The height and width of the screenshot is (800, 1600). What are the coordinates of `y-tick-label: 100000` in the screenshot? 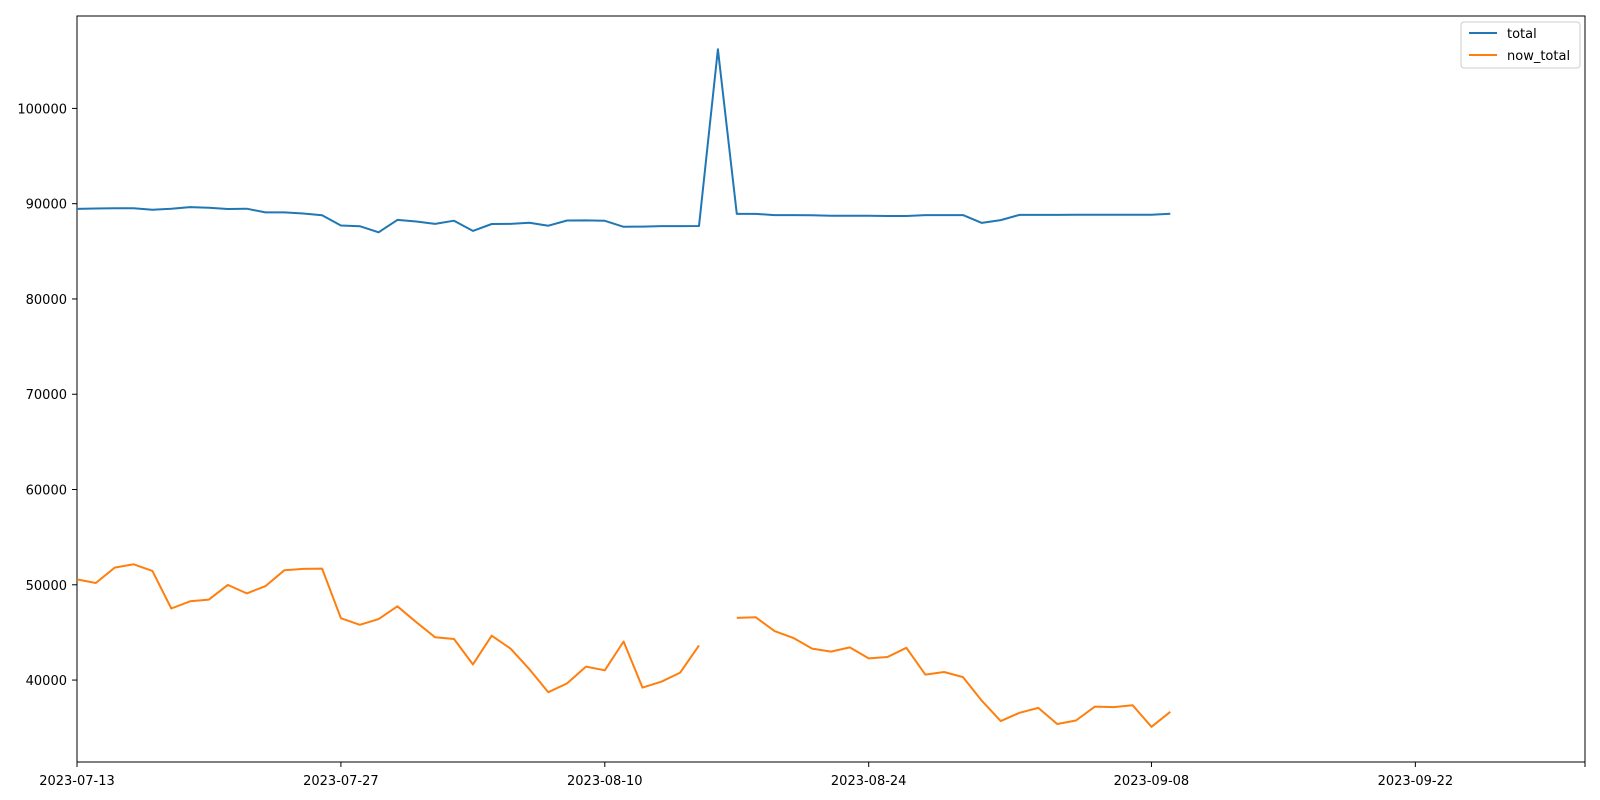 It's located at (42, 109).